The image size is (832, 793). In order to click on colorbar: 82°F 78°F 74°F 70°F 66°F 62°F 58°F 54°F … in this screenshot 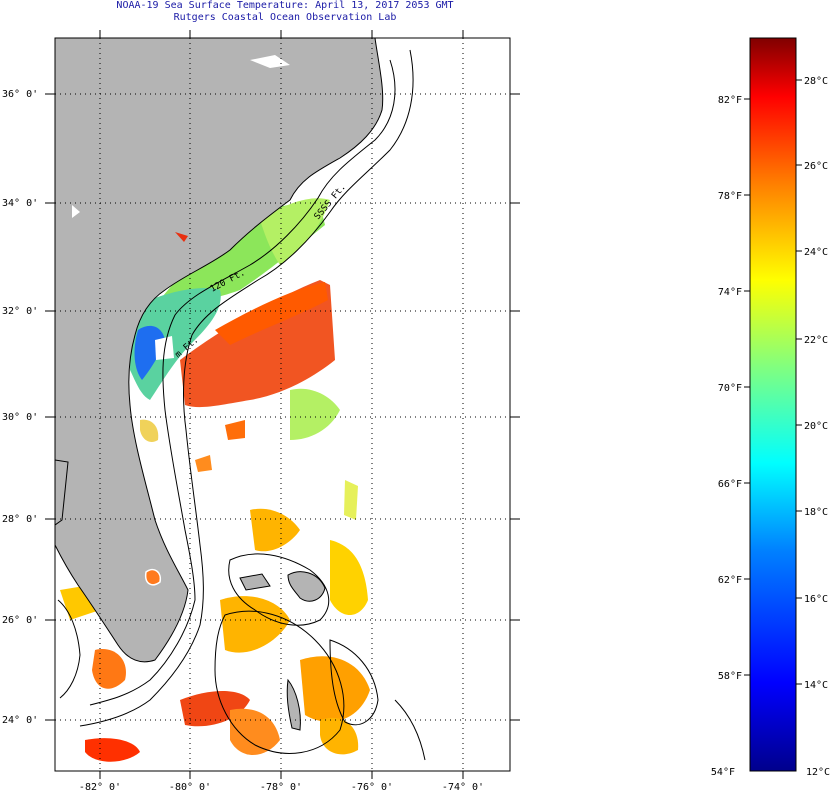, I will do `click(770, 407)`.